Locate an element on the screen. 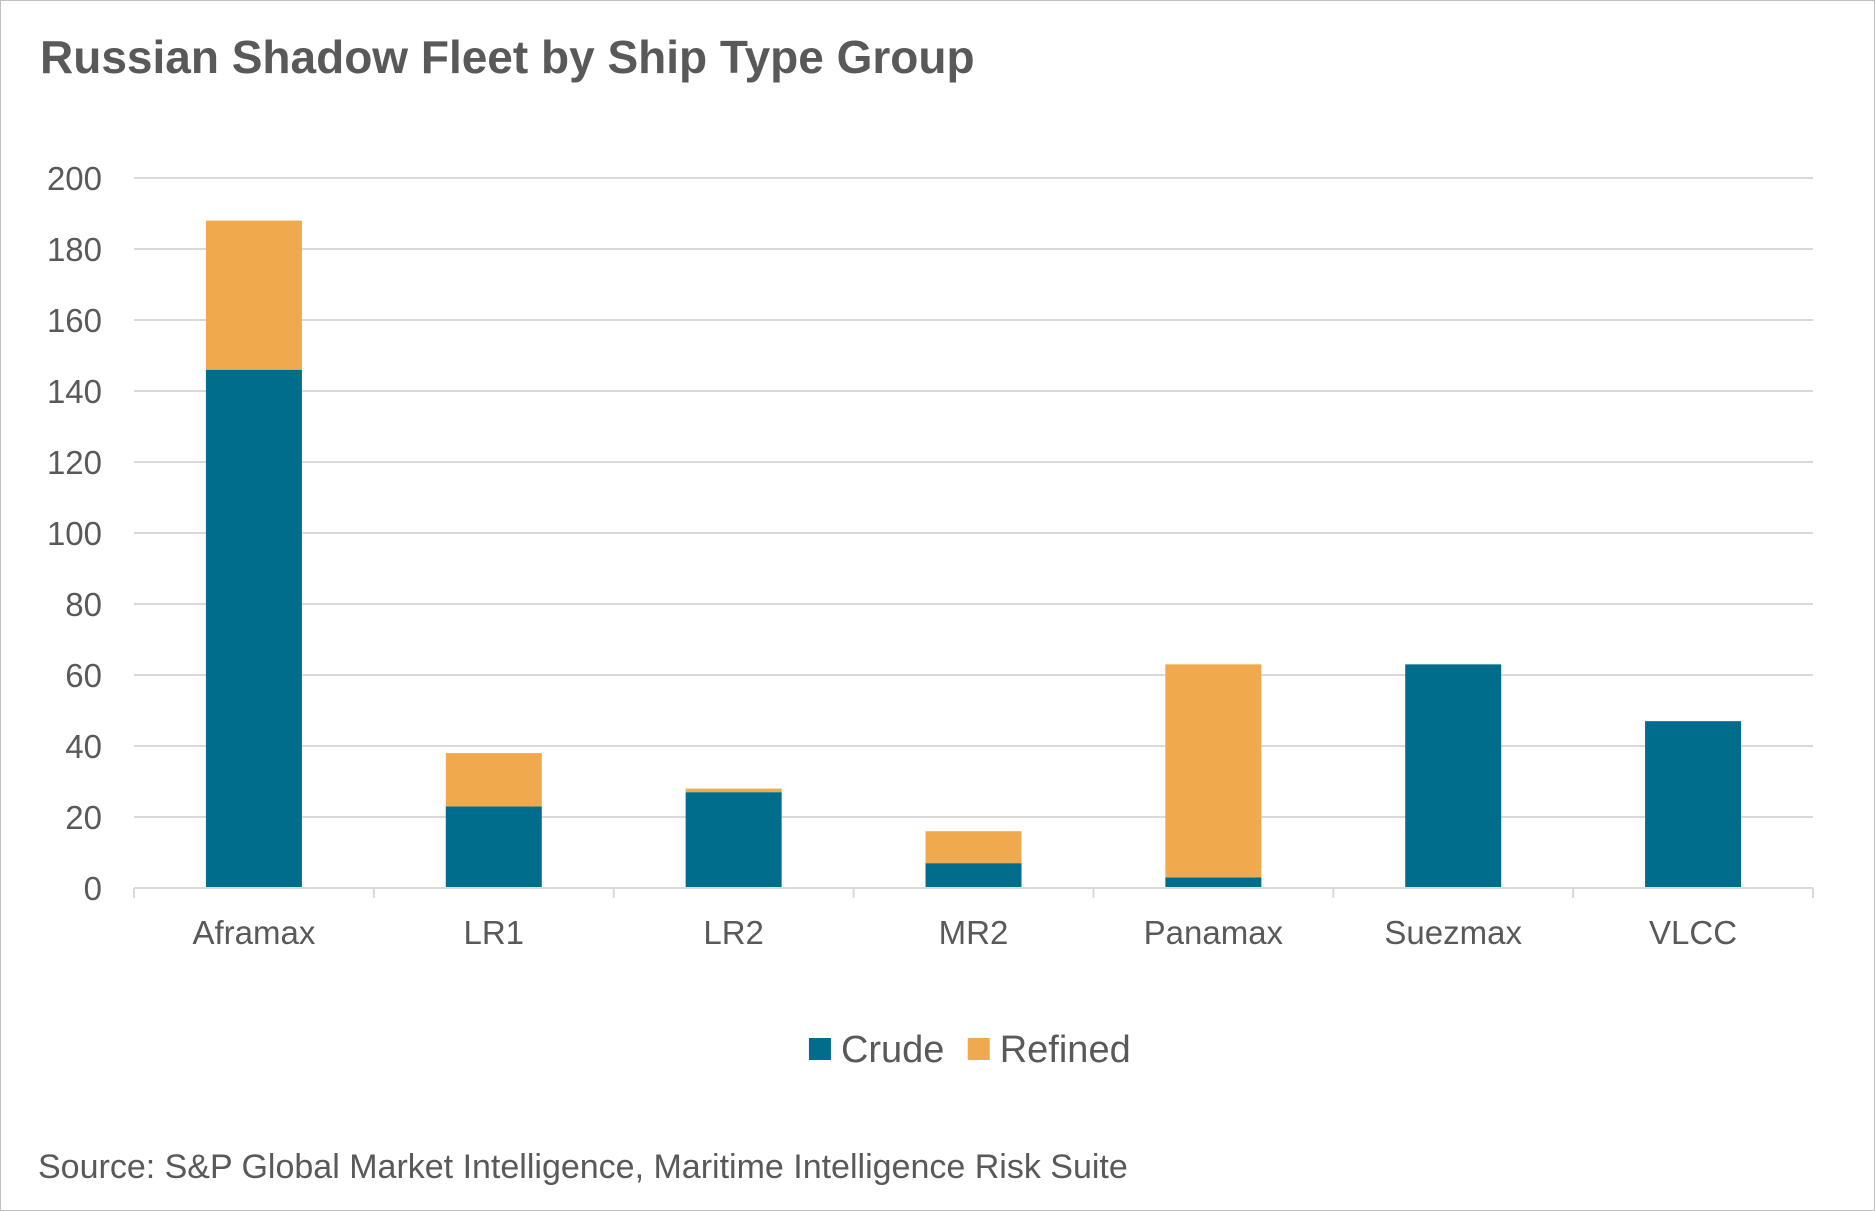 The height and width of the screenshot is (1211, 1875). bar-crude-mr2 is located at coordinates (973, 875).